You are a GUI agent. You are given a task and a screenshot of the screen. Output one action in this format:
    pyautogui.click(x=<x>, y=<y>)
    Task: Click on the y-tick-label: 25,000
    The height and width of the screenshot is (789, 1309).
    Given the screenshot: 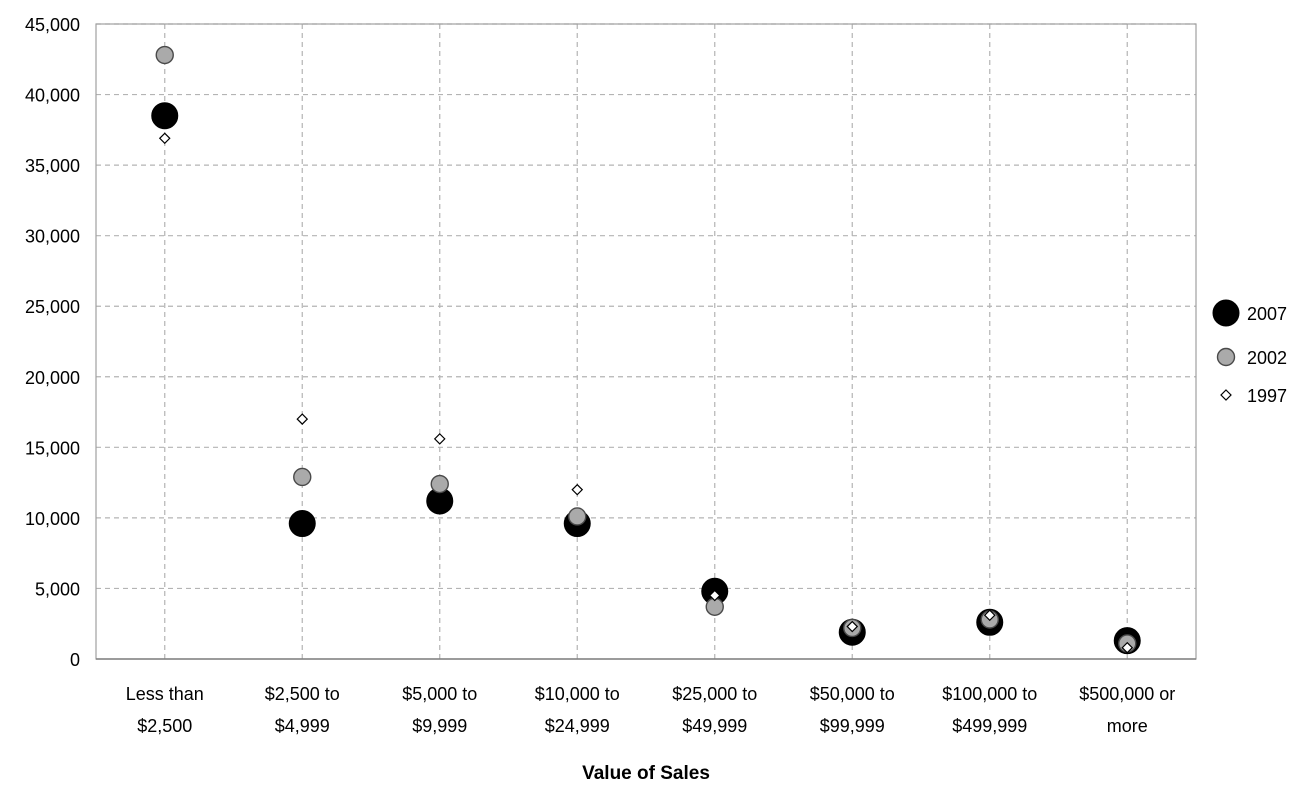 What is the action you would take?
    pyautogui.click(x=52, y=307)
    